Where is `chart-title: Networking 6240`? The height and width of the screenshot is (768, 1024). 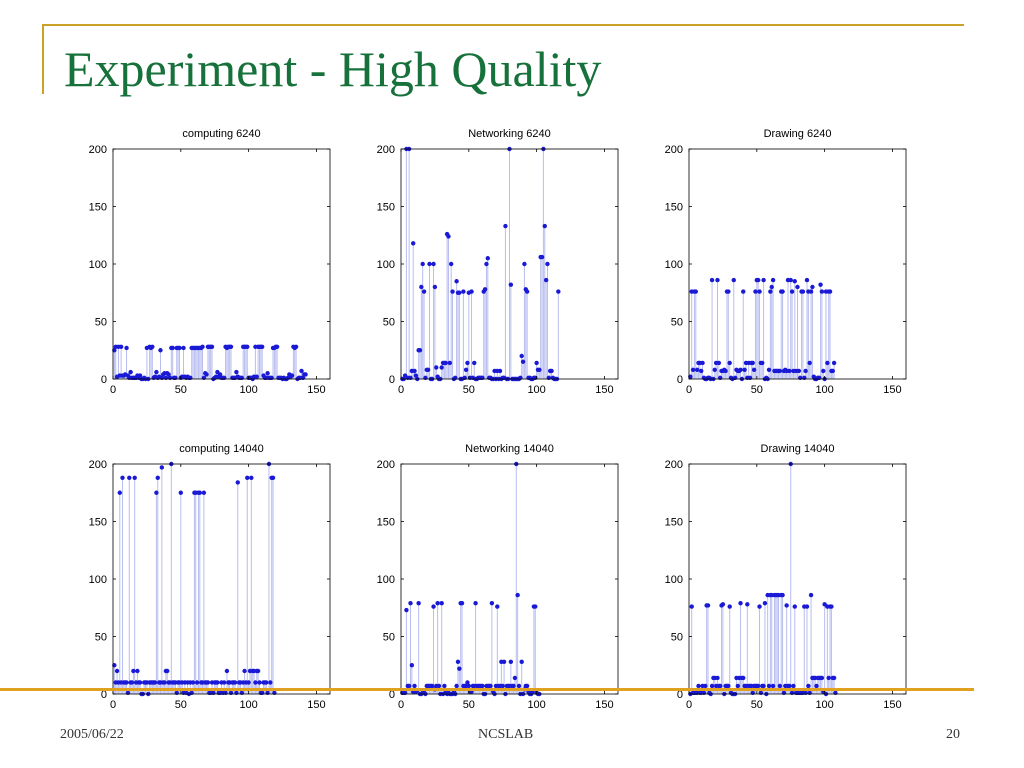 chart-title: Networking 6240 is located at coordinates (509, 134).